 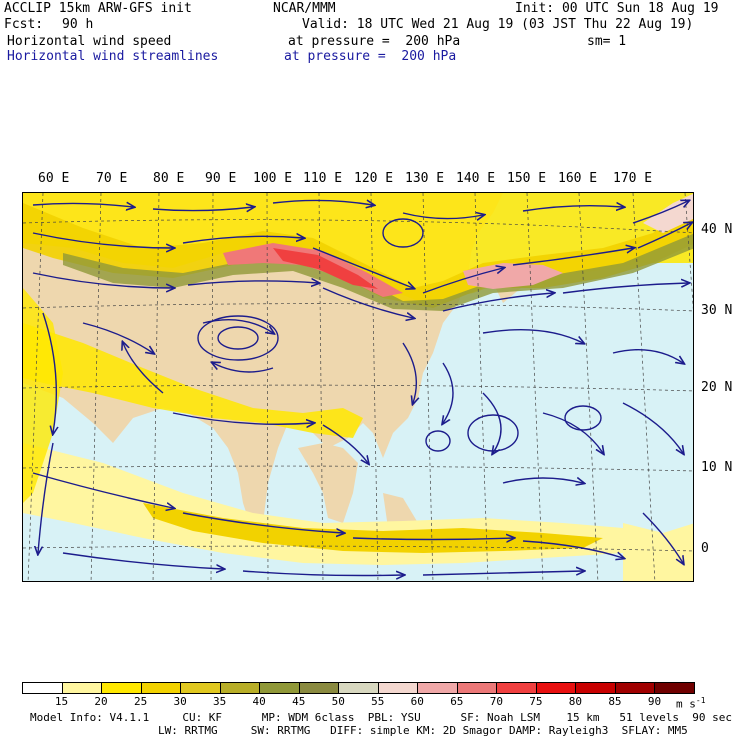 I want to click on wind-speed-band-west, so click(x=43, y=395).